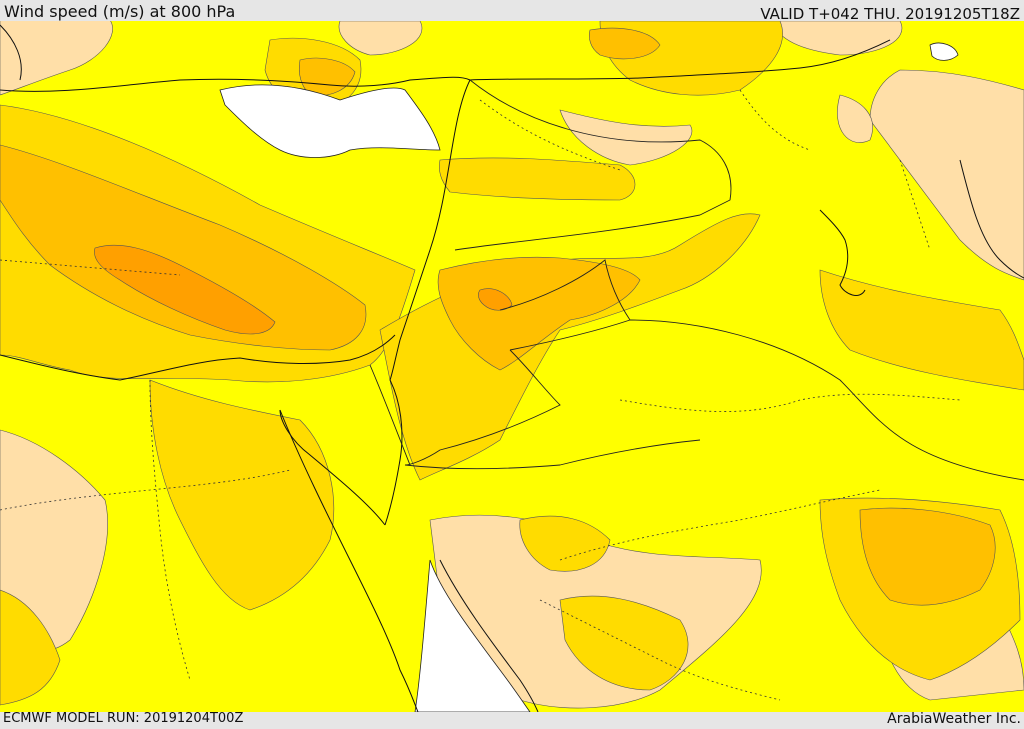  What do you see at coordinates (120, 11) in the screenshot?
I see `map-title: Wind speed (m/s) at 800 hPa` at bounding box center [120, 11].